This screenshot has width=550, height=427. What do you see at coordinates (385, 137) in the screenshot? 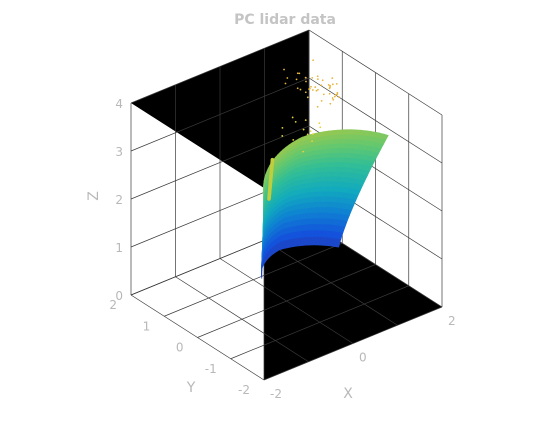
I see `point-cloud-patch` at bounding box center [385, 137].